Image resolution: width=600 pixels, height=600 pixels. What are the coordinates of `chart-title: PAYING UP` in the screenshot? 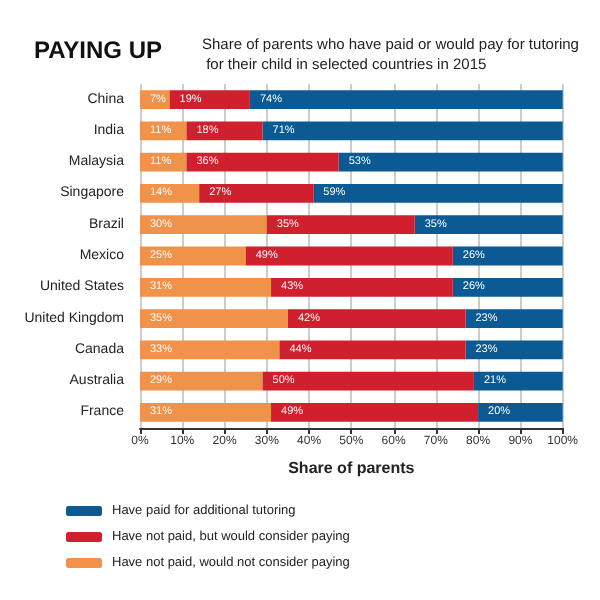 It's located at (98, 50).